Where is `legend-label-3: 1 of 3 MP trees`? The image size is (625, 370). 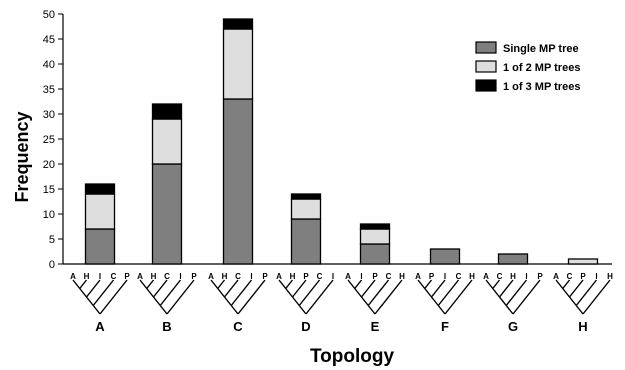 legend-label-3: 1 of 3 MP trees is located at coordinates (541, 87).